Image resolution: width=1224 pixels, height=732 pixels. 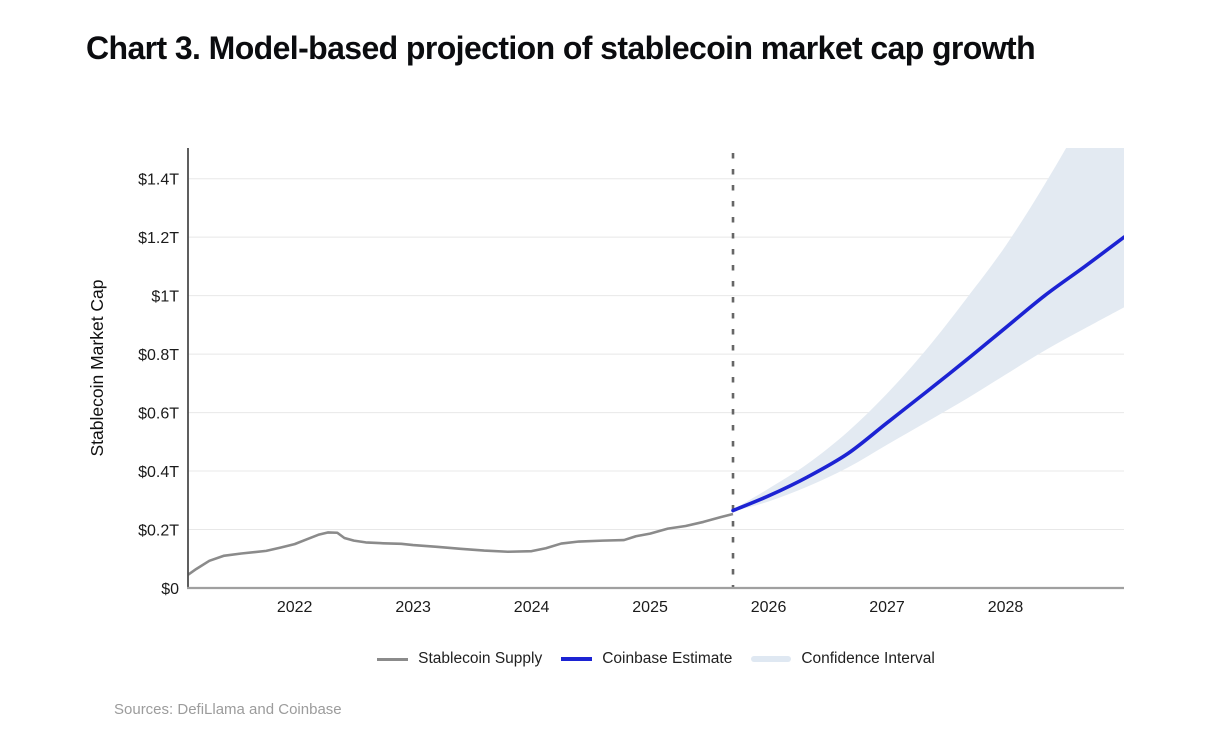 What do you see at coordinates (97, 367) in the screenshot?
I see `y-axis-title: Stablecoin Market Cap` at bounding box center [97, 367].